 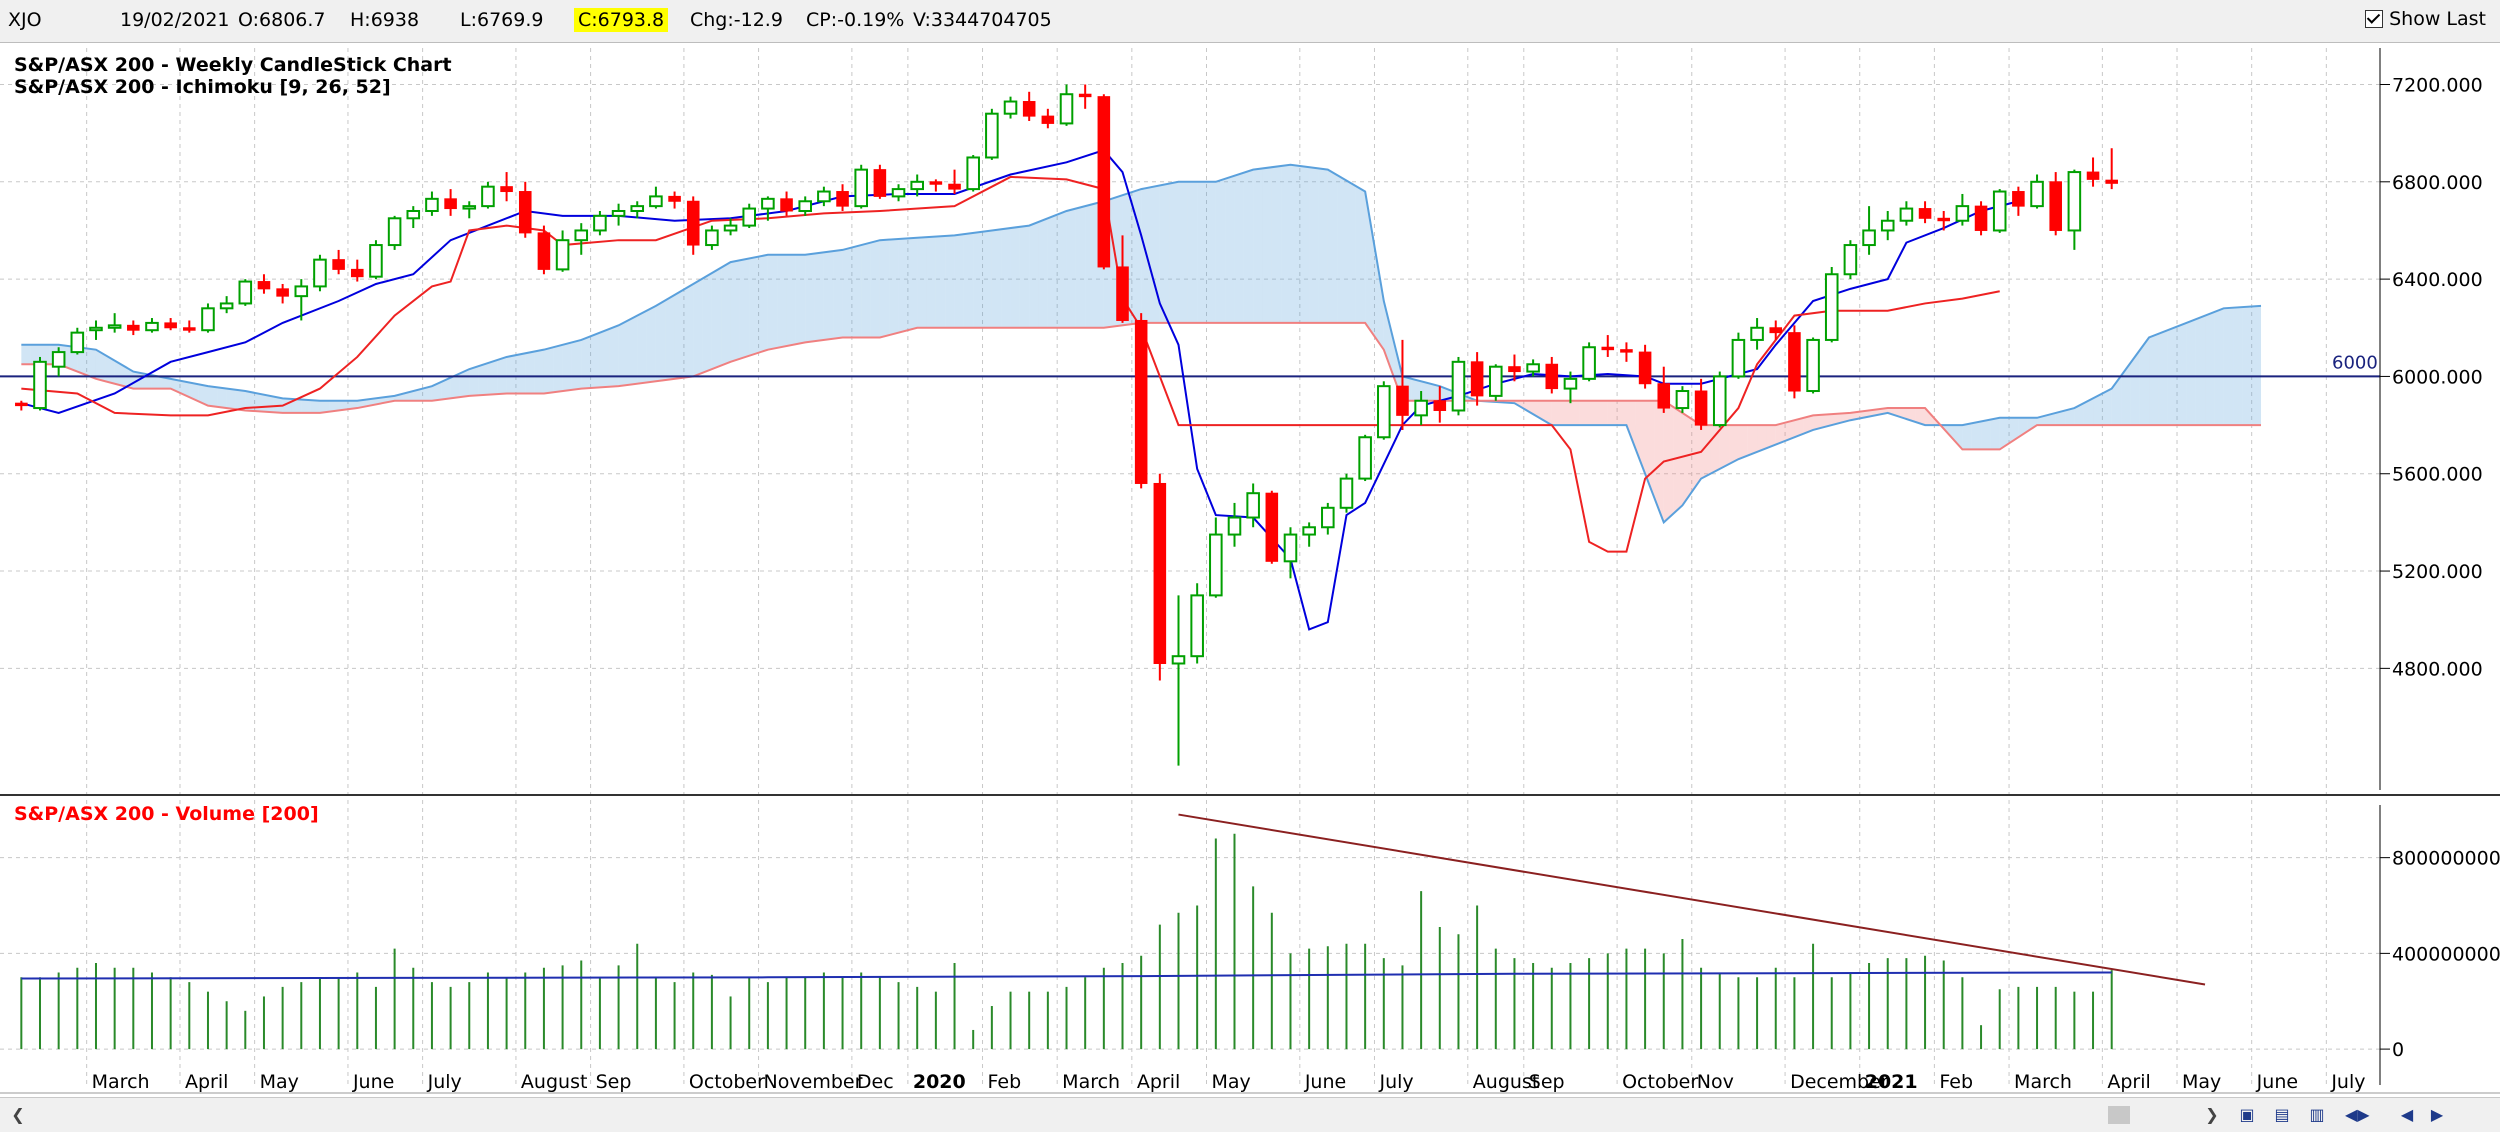 I want to click on show-last-checkbox: Show Last, so click(x=2425, y=19).